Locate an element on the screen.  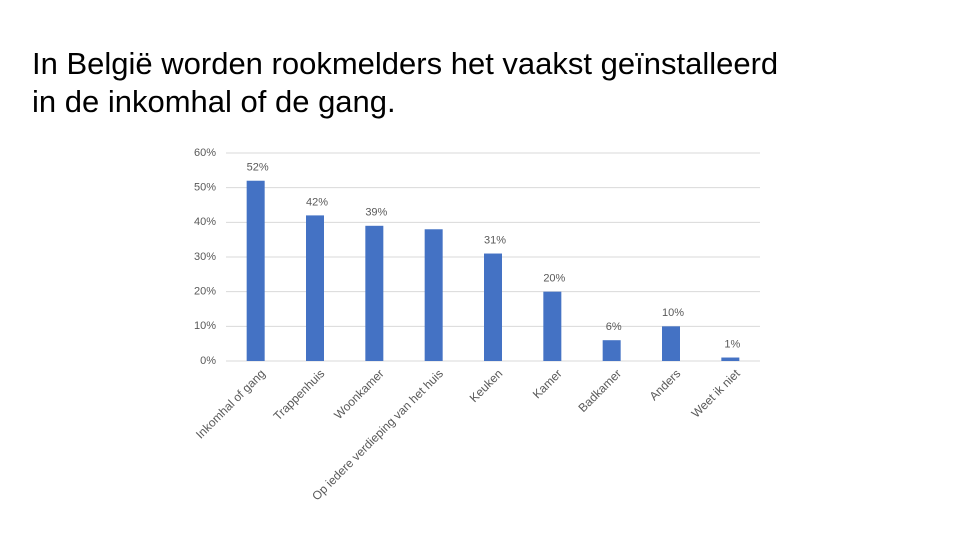
data-label: 42% is located at coordinates (317, 202).